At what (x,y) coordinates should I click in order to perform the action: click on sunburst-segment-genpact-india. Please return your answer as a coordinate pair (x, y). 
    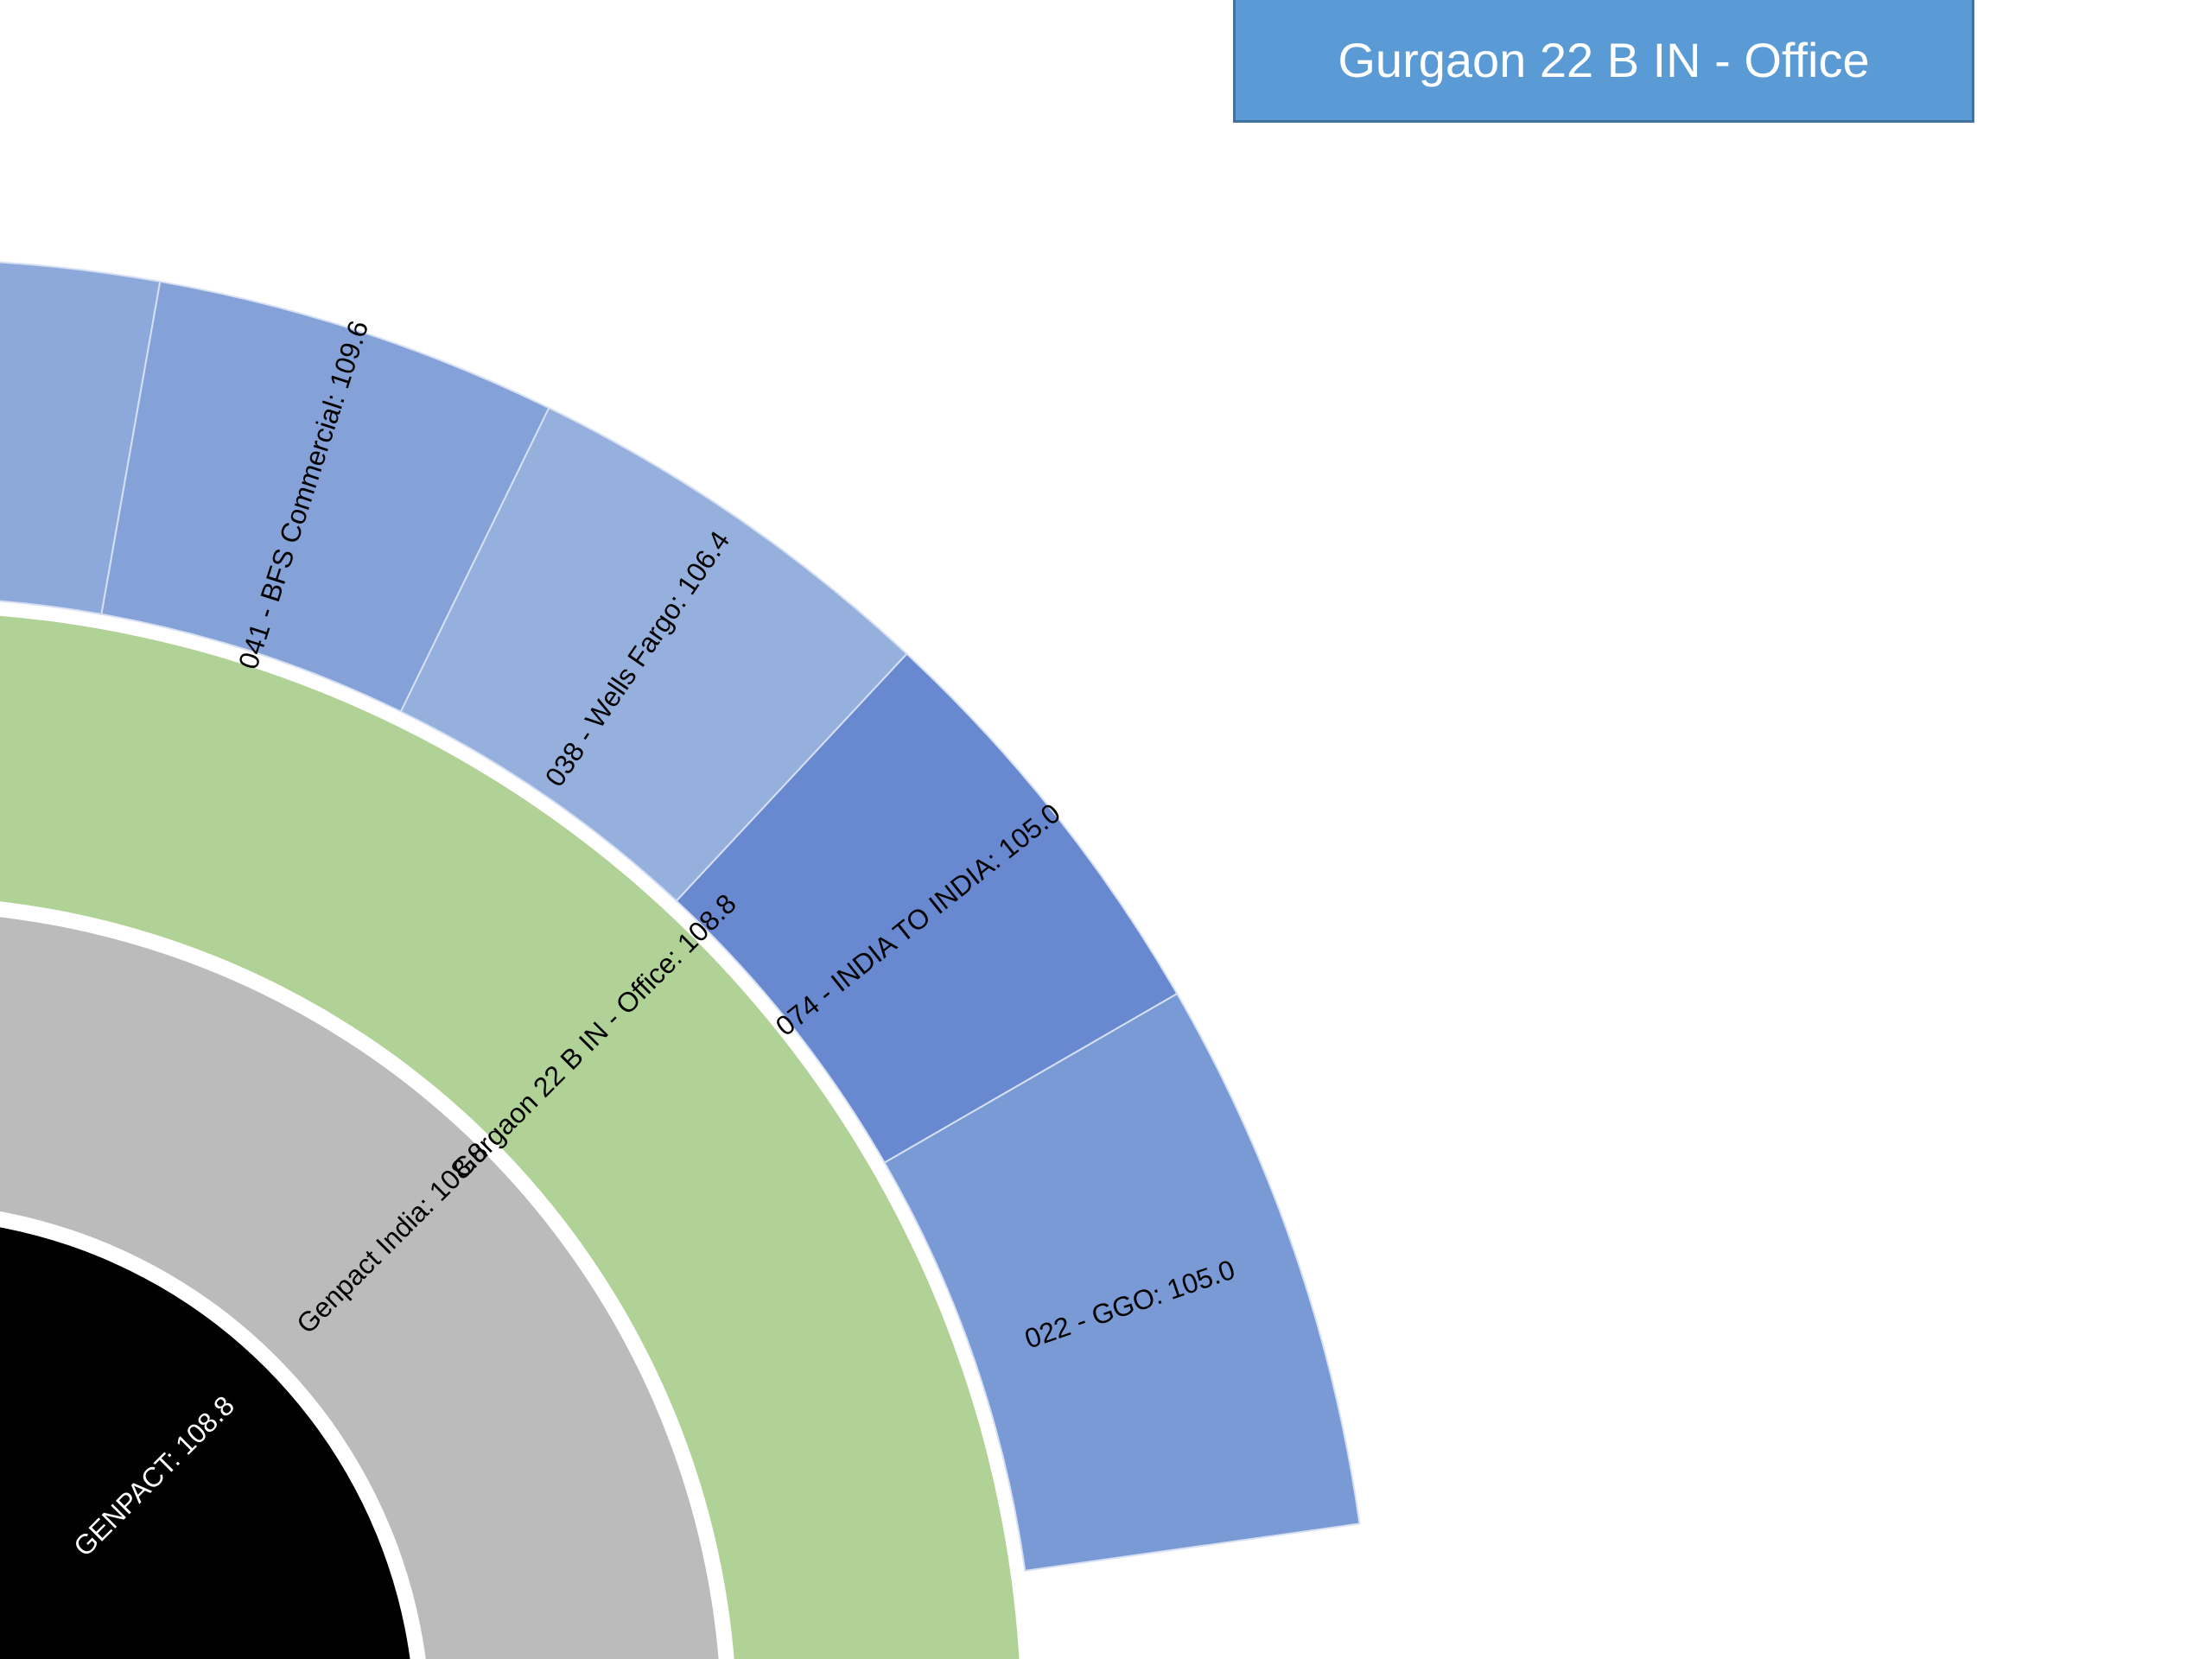
    Looking at the image, I should click on (360, 1285).